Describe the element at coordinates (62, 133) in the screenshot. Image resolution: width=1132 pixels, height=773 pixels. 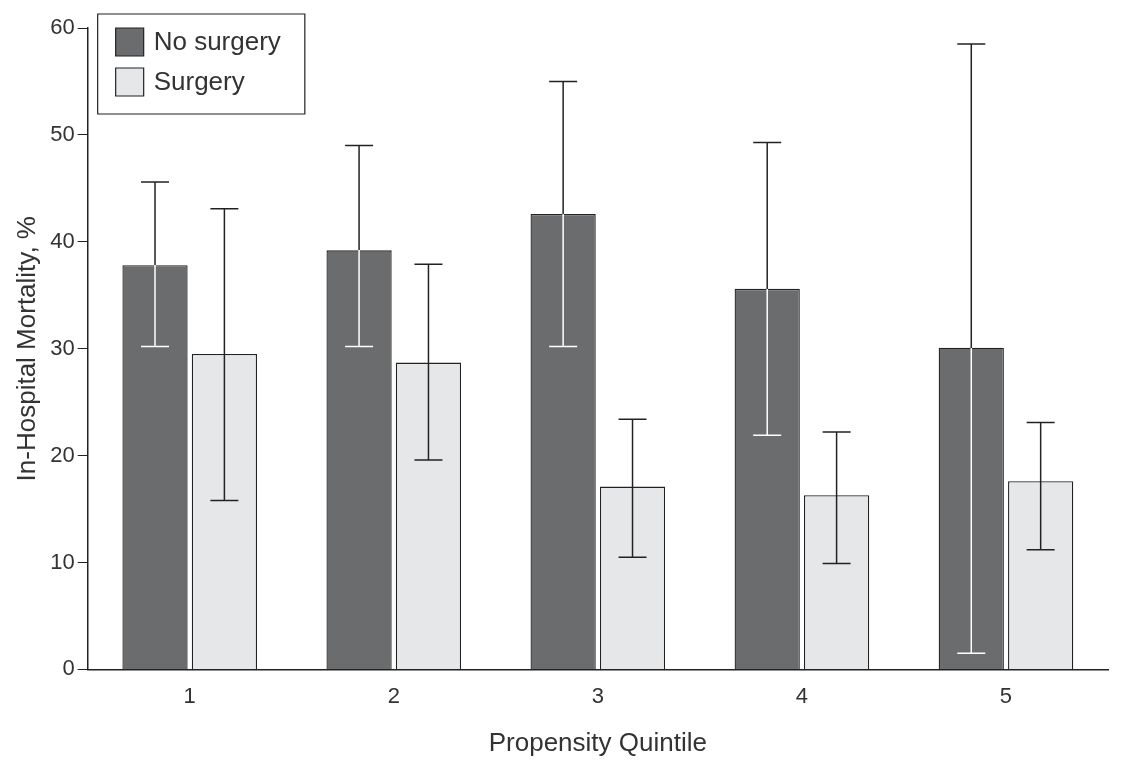
I see `y-tick-label: 50` at that location.